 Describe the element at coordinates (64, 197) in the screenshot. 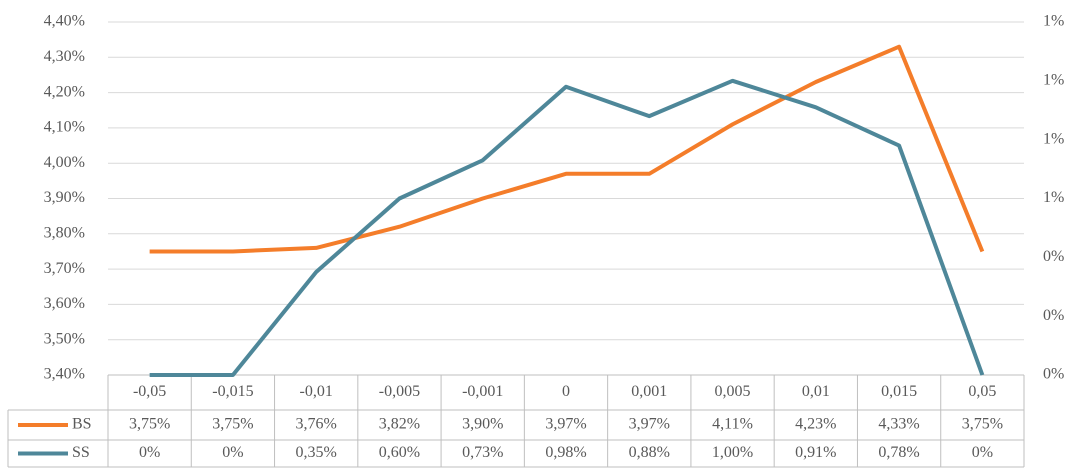

I see `y-tick-label: 3,90%` at that location.